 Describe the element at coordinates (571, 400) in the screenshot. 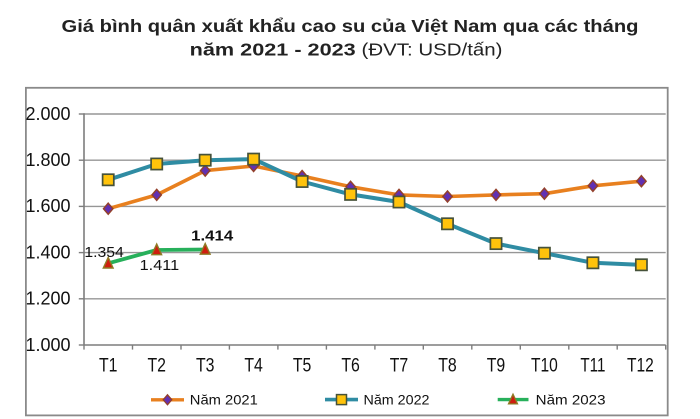

I see `svg-text: Năm 2023` at that location.